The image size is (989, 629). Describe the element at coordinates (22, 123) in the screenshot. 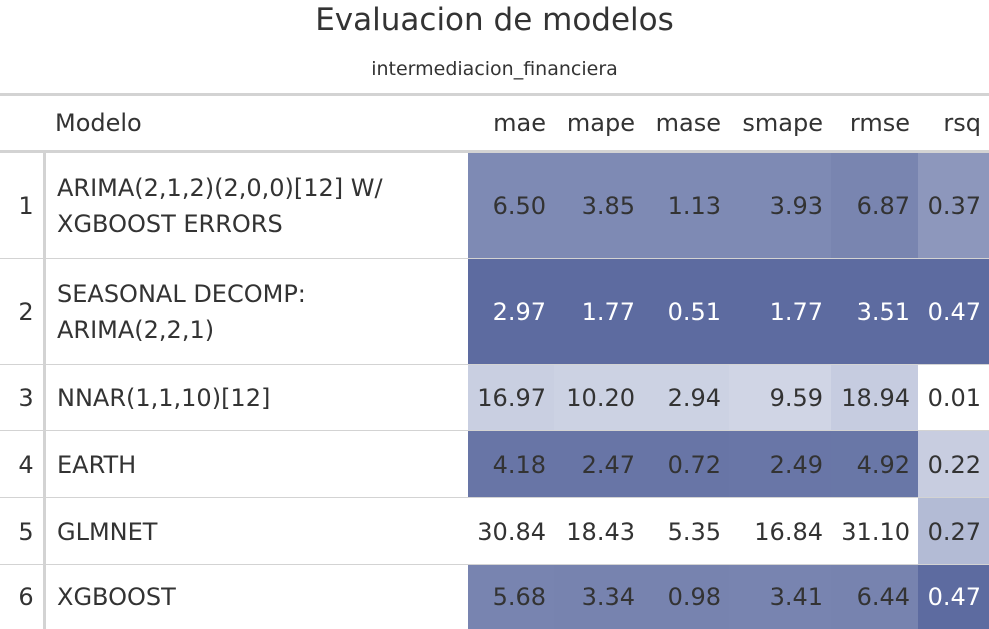

I see `header-rownum` at that location.